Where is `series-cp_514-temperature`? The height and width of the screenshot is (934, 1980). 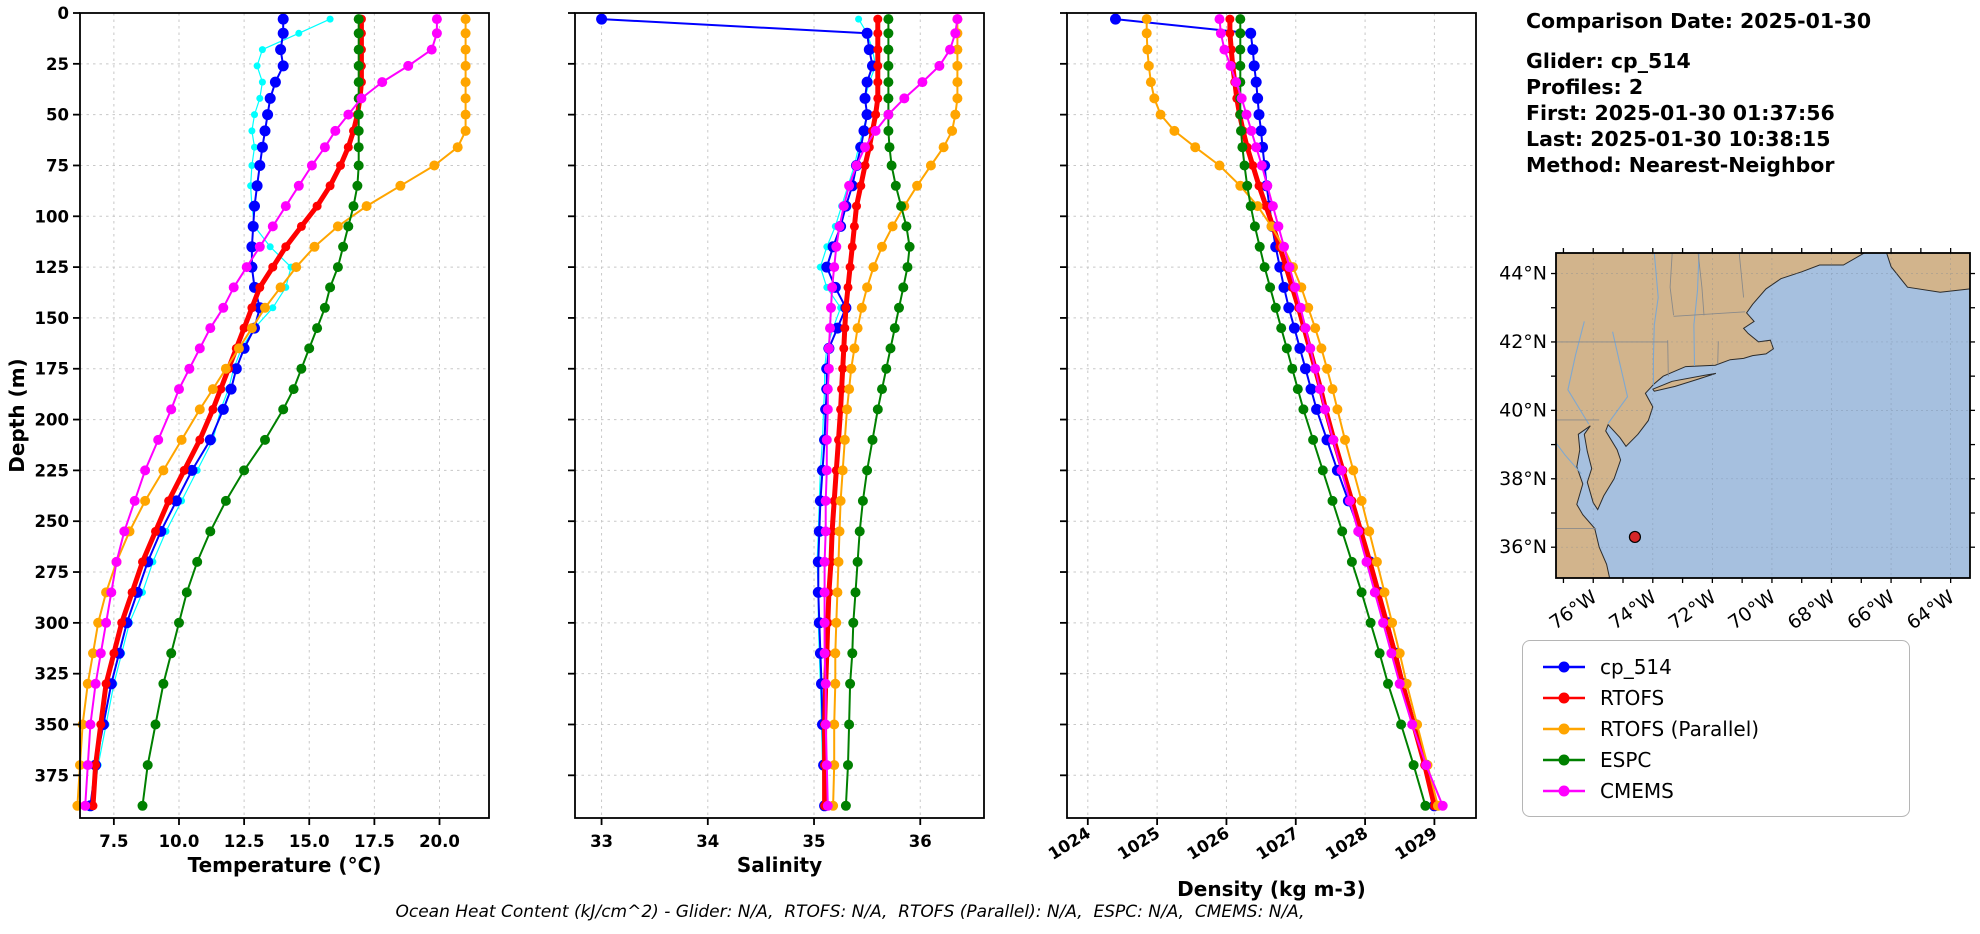 series-cp_514-temperature is located at coordinates (186, 412).